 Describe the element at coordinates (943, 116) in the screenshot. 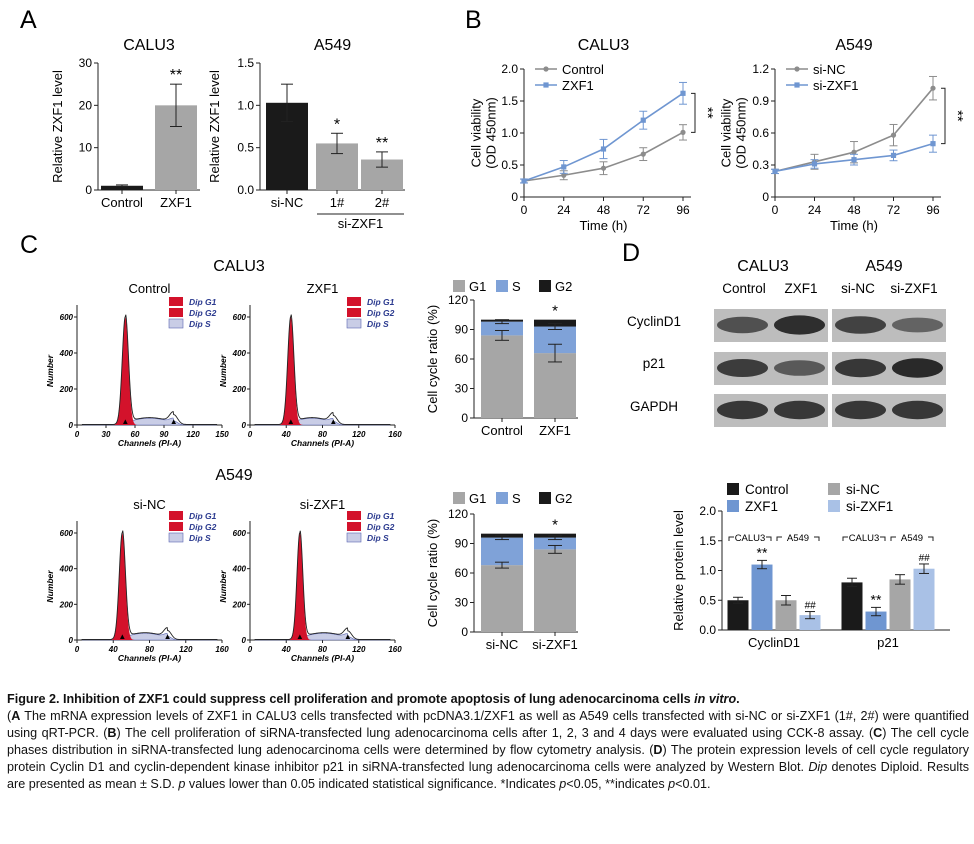

I see `significance-bracket` at that location.